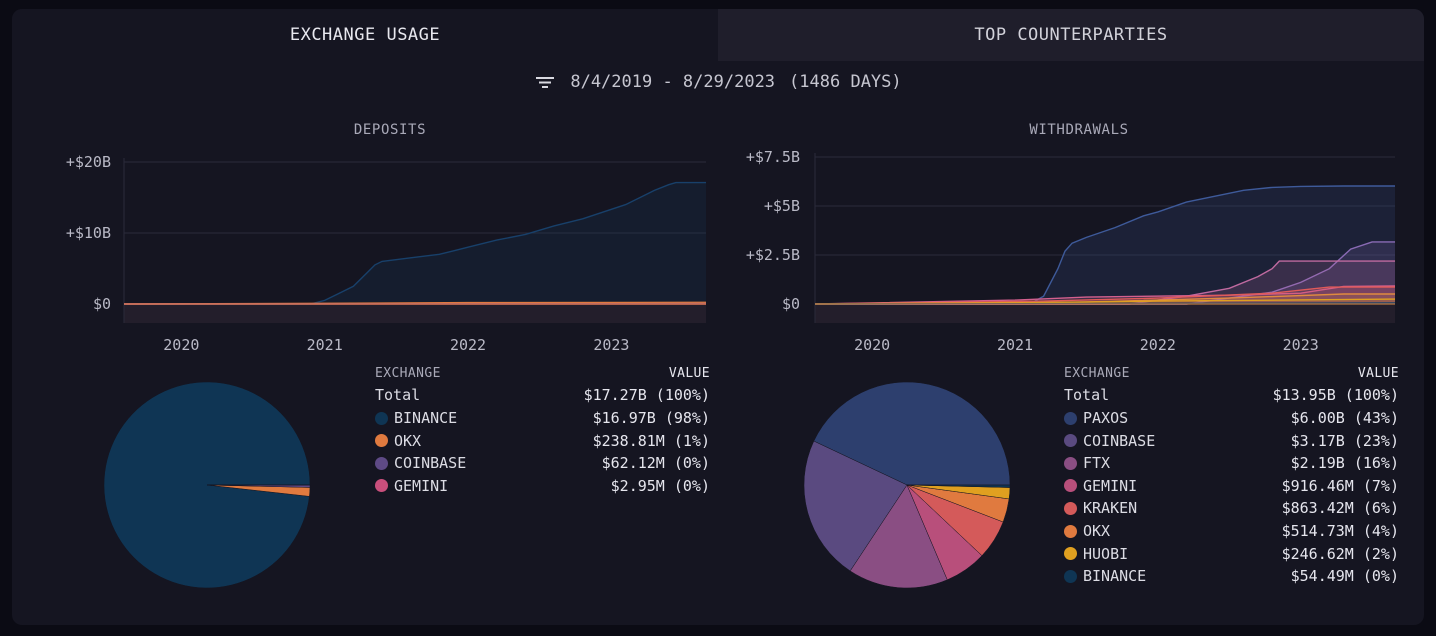 The height and width of the screenshot is (636, 1436). I want to click on table-row: KRAKEN $863.42M (6%), so click(1231, 508).